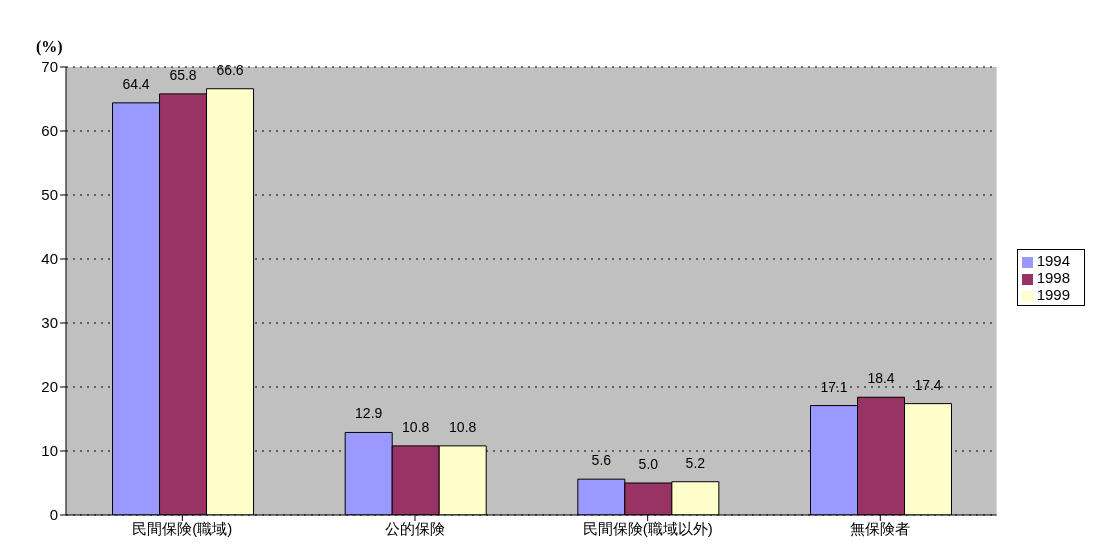 This screenshot has width=1093, height=555. I want to click on data-label: 5.2, so click(695, 462).